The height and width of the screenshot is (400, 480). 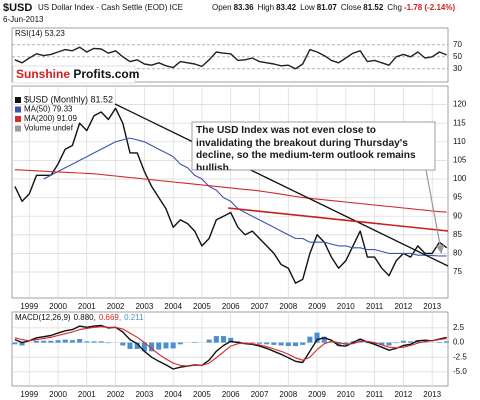 What do you see at coordinates (403, 394) in the screenshot?
I see `x-tick-label: 2012` at bounding box center [403, 394].